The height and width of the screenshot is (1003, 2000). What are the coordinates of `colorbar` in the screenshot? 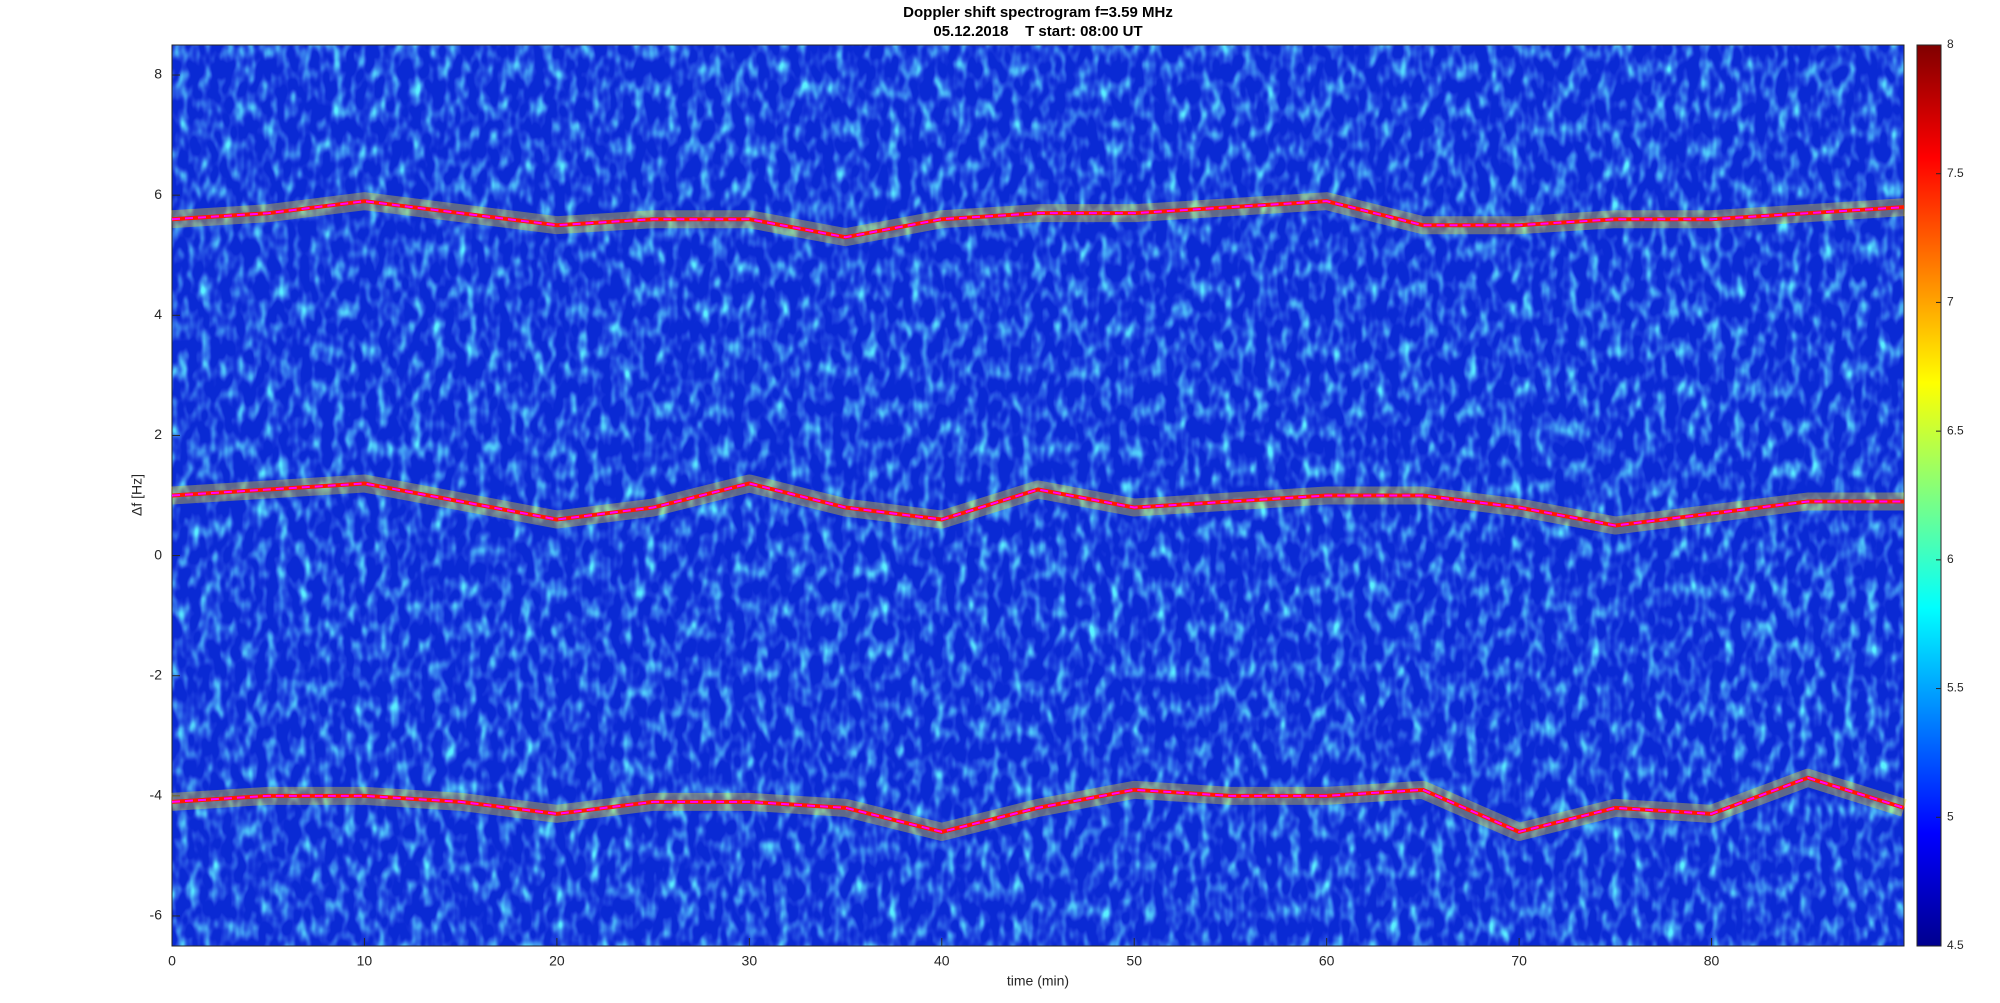 It's located at (1929, 495).